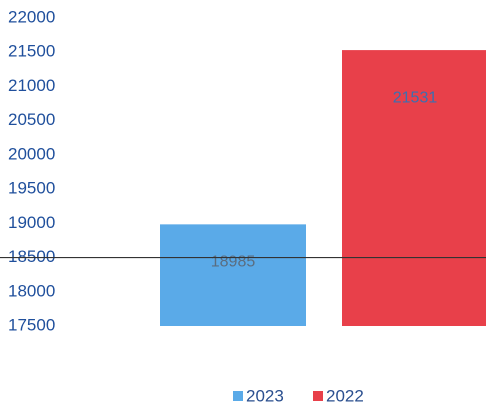 The image size is (486, 405). Describe the element at coordinates (31, 16) in the screenshot. I see `y-tick-label: 22000` at that location.